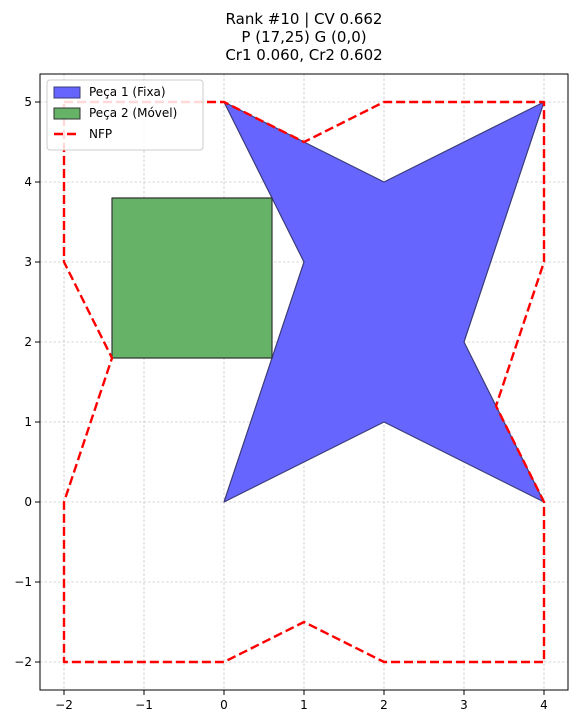 The height and width of the screenshot is (723, 578). Describe the element at coordinates (464, 705) in the screenshot. I see `x-tick-label: 3` at that location.